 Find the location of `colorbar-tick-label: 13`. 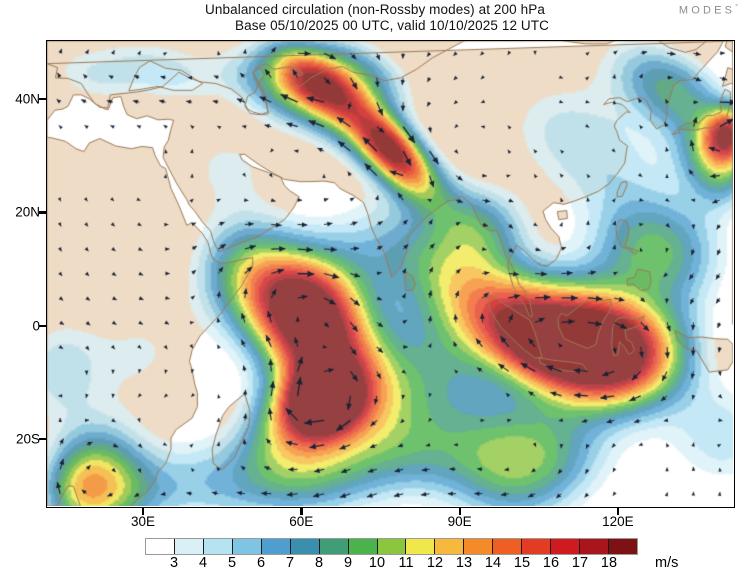

colorbar-tick-label: 13 is located at coordinates (464, 563).